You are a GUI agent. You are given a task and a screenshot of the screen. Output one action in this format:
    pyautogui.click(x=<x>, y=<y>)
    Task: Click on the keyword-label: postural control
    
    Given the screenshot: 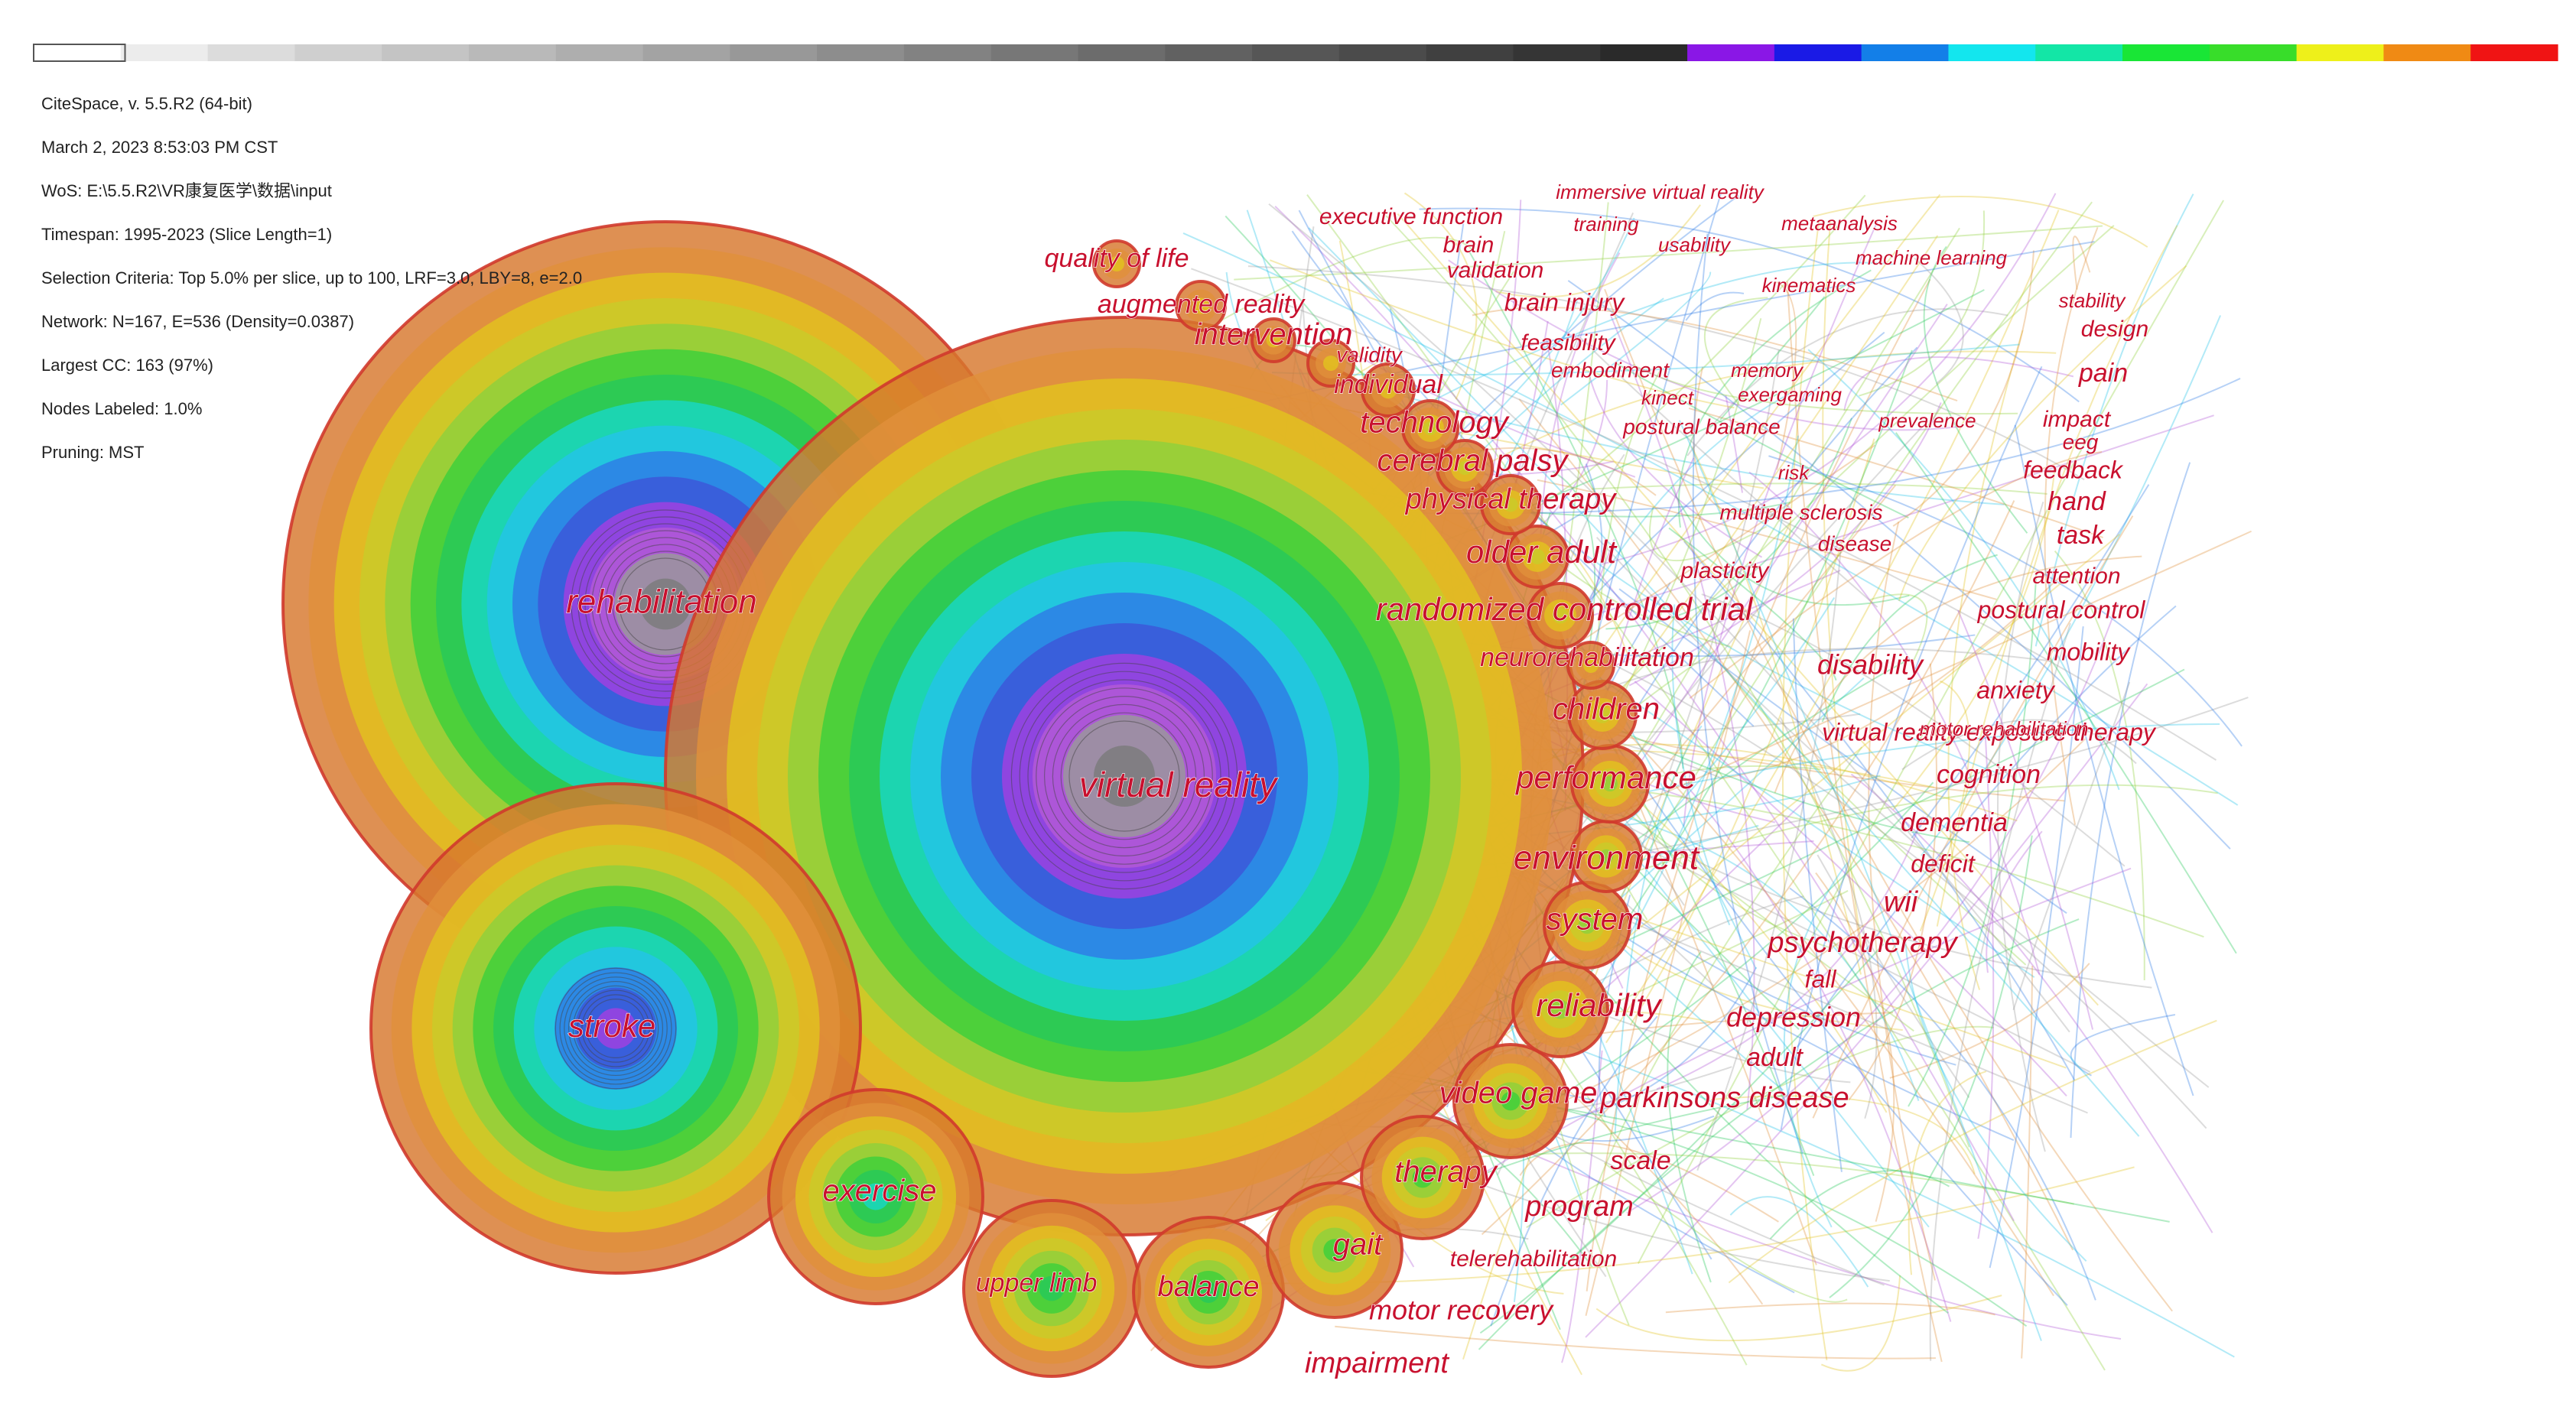 What is the action you would take?
    pyautogui.click(x=2061, y=609)
    